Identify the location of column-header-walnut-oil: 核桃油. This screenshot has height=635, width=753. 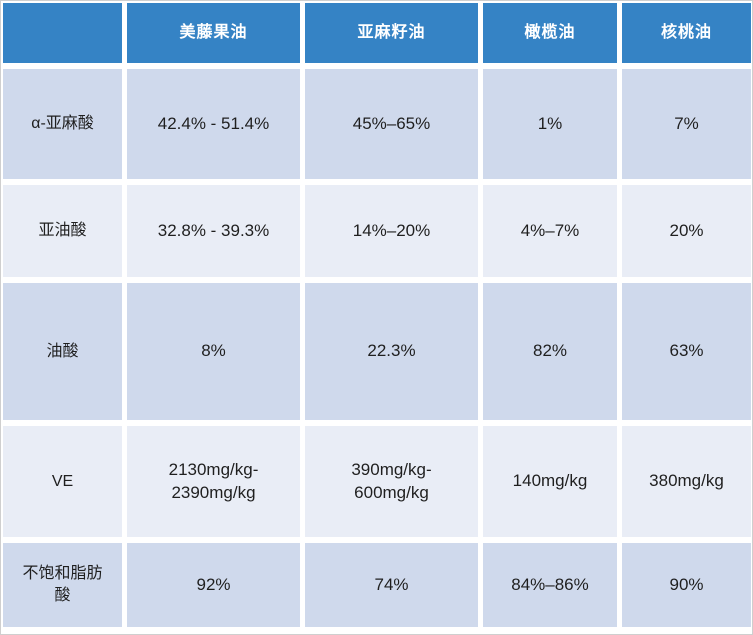
(686, 33).